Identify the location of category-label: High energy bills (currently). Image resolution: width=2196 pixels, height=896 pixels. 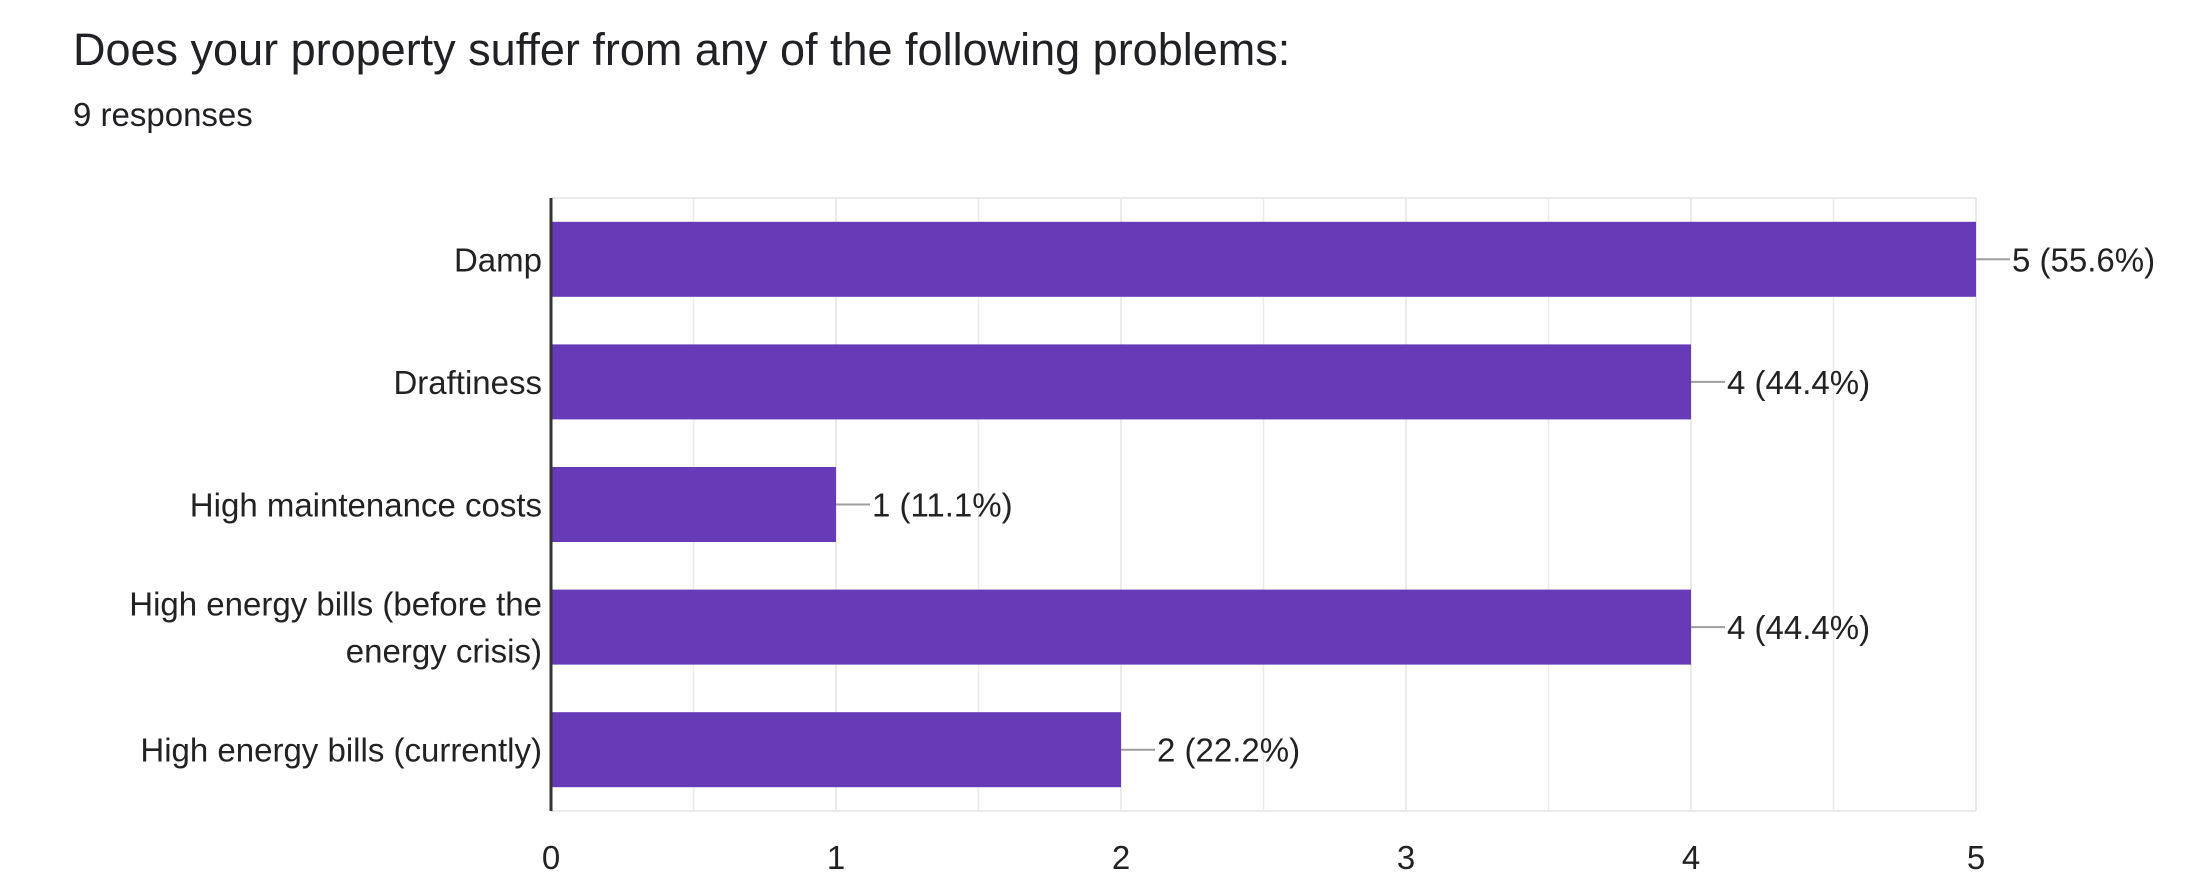
(341, 750).